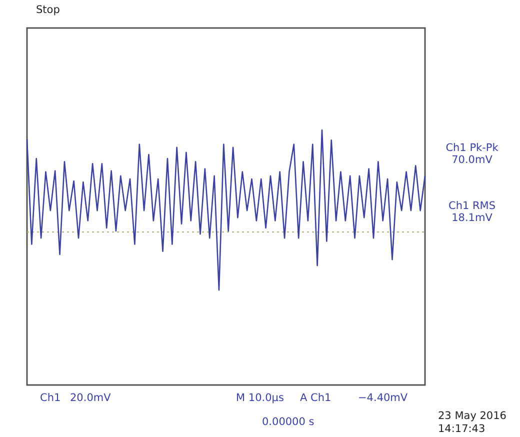  I want to click on text: 23 May 2016, so click(472, 416).